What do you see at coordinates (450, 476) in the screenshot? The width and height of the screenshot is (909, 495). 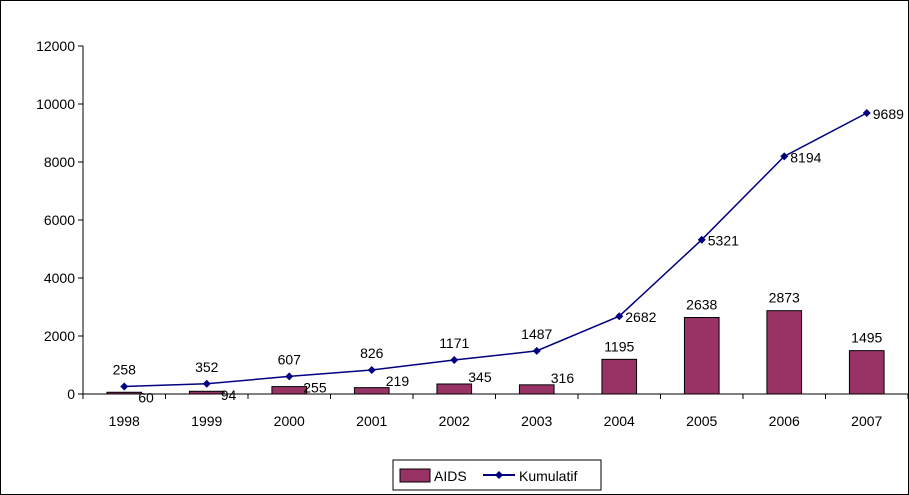 I see `legend-label-aids: AIDS` at bounding box center [450, 476].